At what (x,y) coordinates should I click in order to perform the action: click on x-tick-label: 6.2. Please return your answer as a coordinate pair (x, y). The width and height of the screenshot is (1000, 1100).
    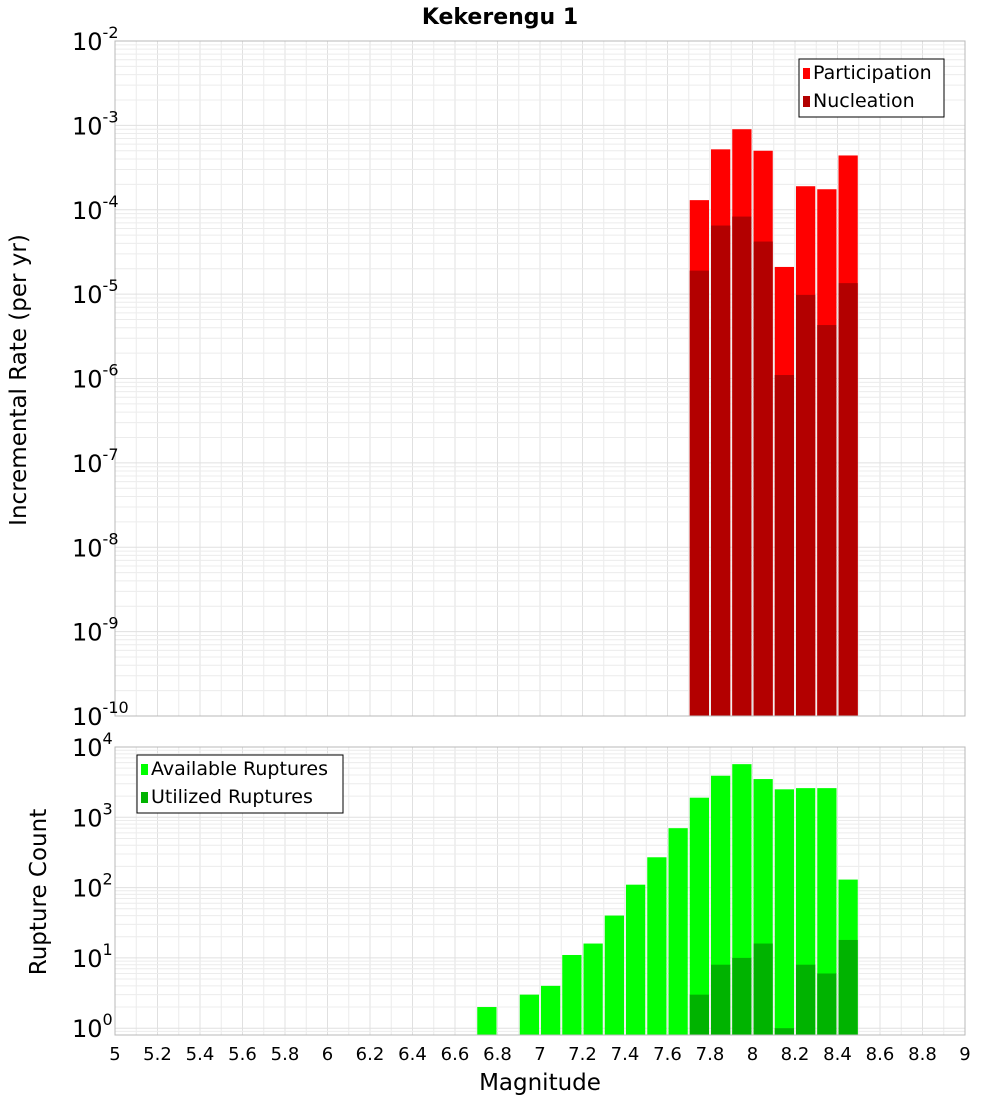
    Looking at the image, I should click on (370, 1054).